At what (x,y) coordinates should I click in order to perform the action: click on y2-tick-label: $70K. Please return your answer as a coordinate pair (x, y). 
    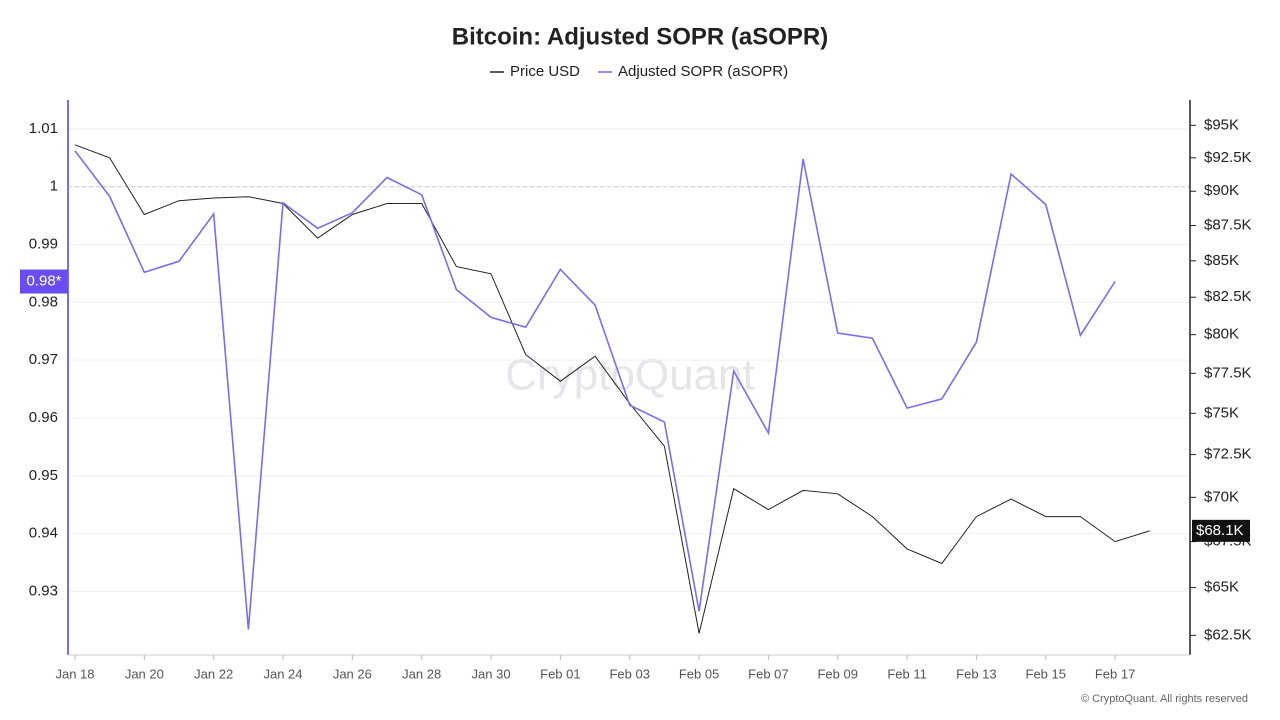
    Looking at the image, I should click on (1221, 496).